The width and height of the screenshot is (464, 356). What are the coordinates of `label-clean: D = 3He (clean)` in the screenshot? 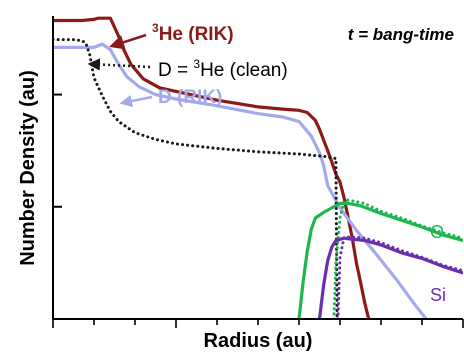 It's located at (223, 69).